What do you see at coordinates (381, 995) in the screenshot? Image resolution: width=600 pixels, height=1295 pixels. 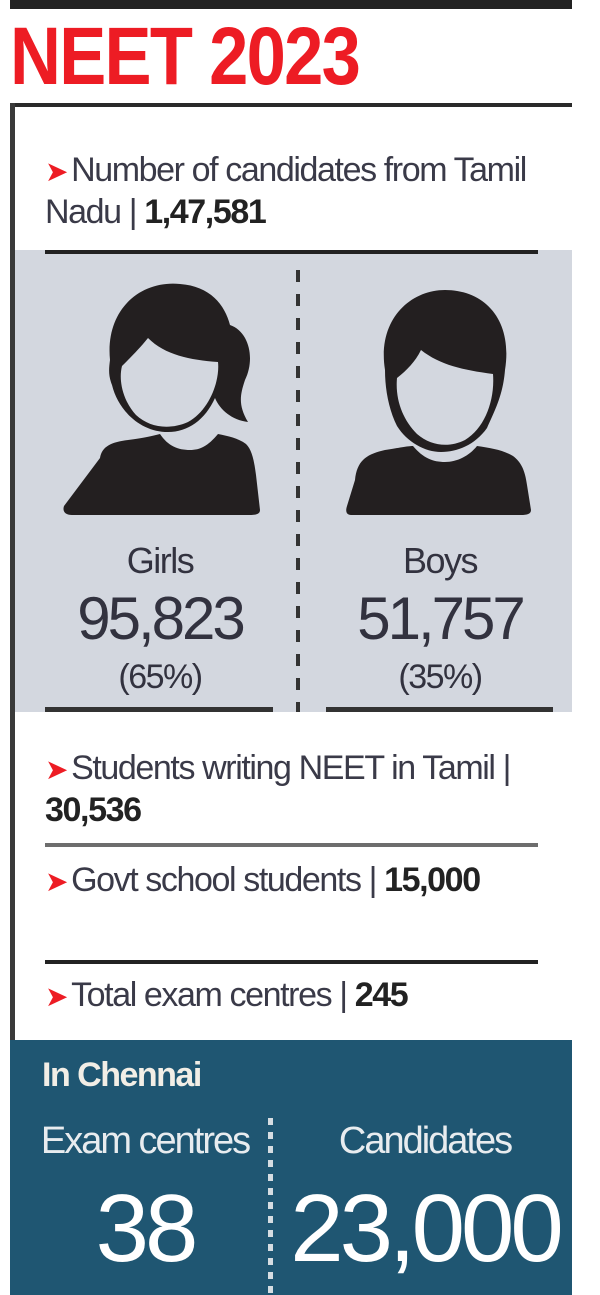 I see `stat-value: 245` at bounding box center [381, 995].